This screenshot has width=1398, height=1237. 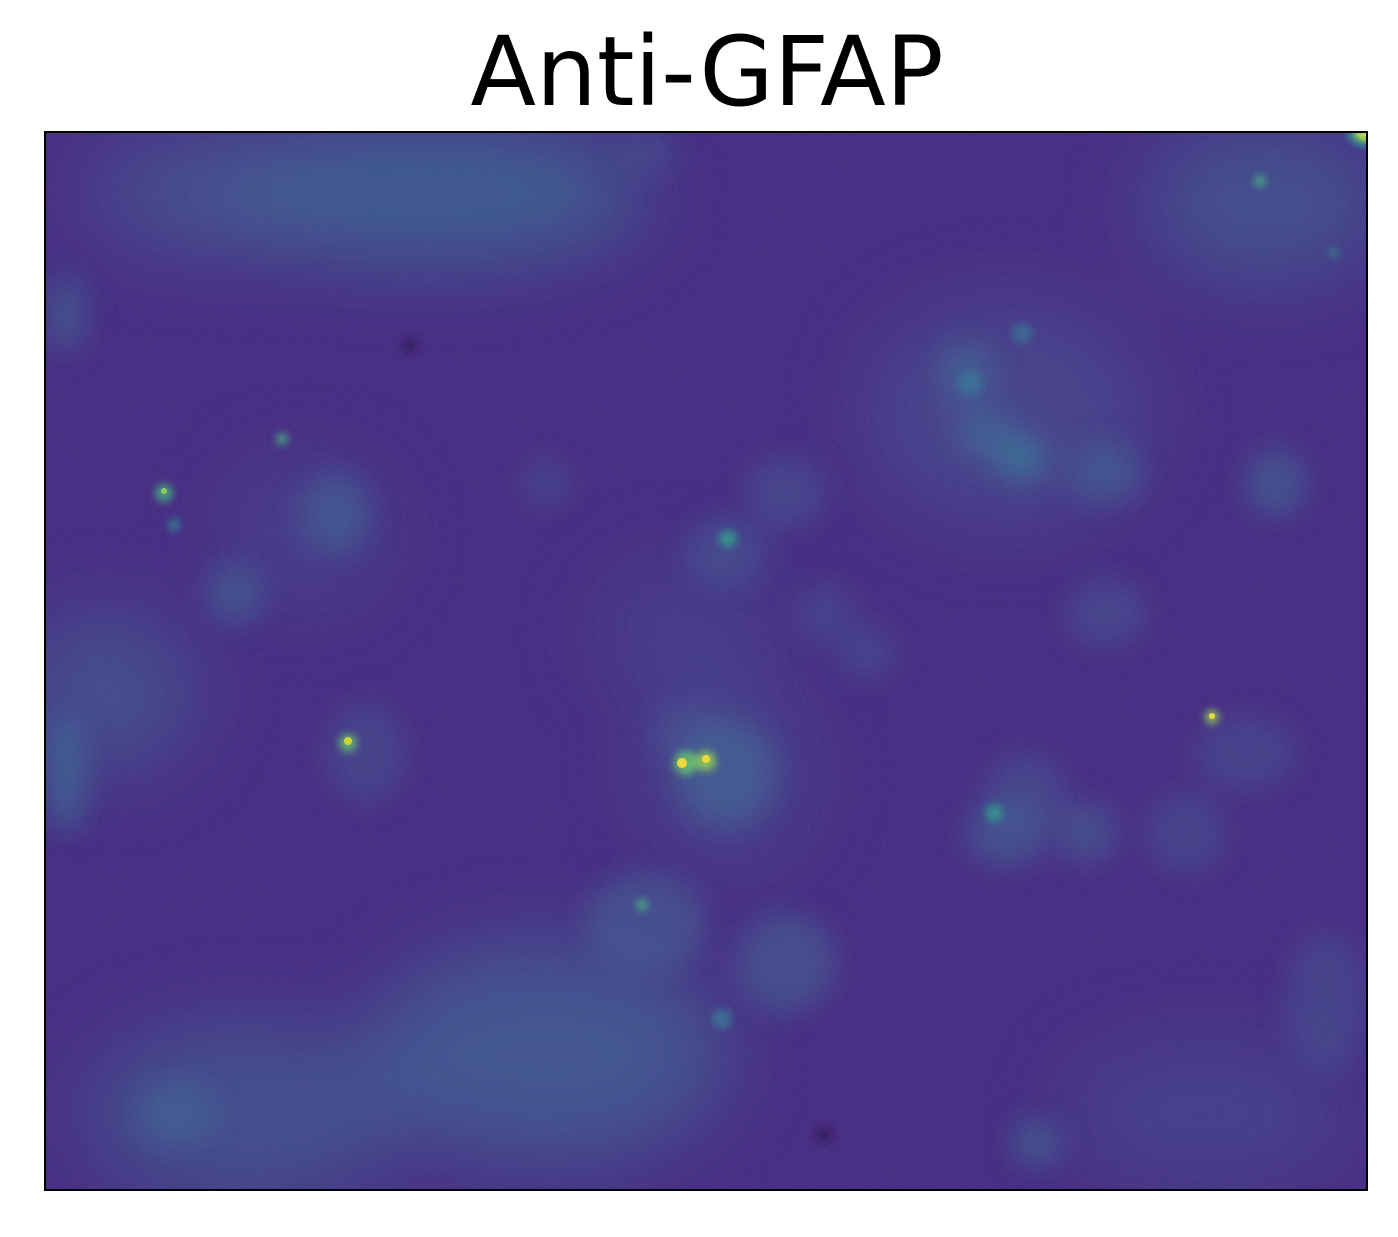 I want to click on figure-title: Anti-GFAP, so click(x=699, y=72).